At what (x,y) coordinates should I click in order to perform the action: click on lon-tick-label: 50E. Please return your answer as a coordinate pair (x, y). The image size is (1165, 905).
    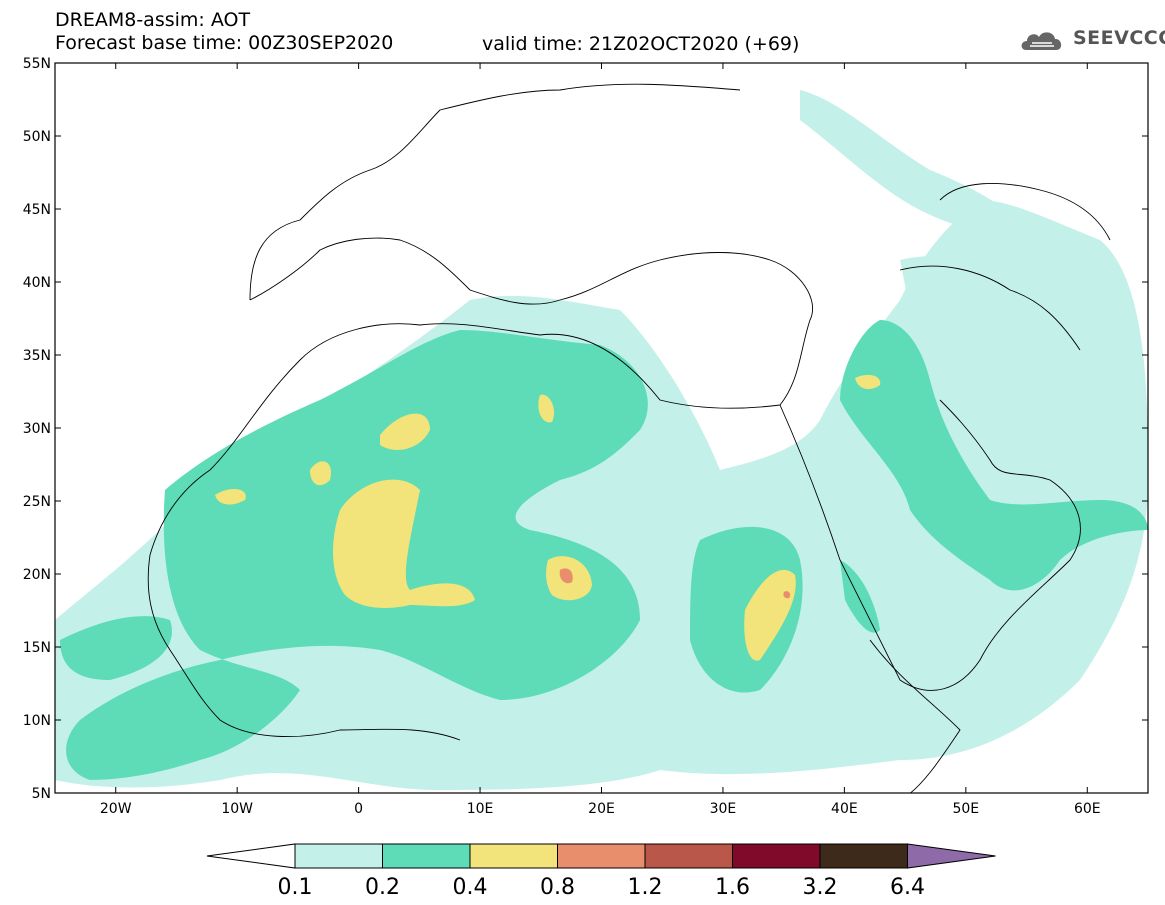
    Looking at the image, I should click on (965, 809).